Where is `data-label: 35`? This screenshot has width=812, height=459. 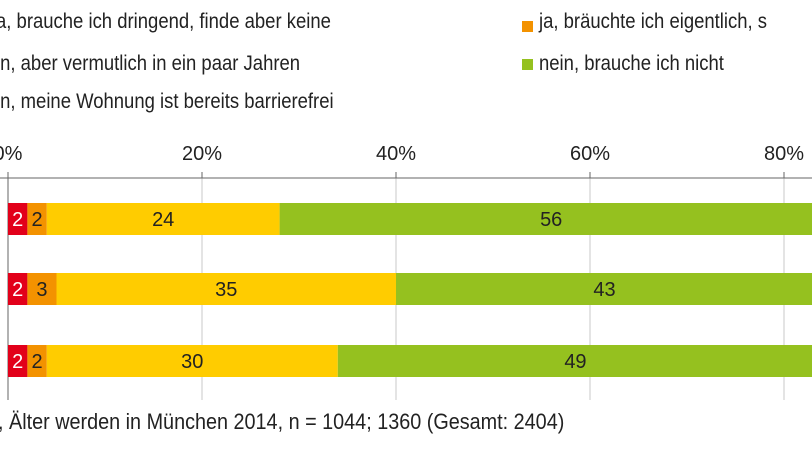
data-label: 35 is located at coordinates (226, 290).